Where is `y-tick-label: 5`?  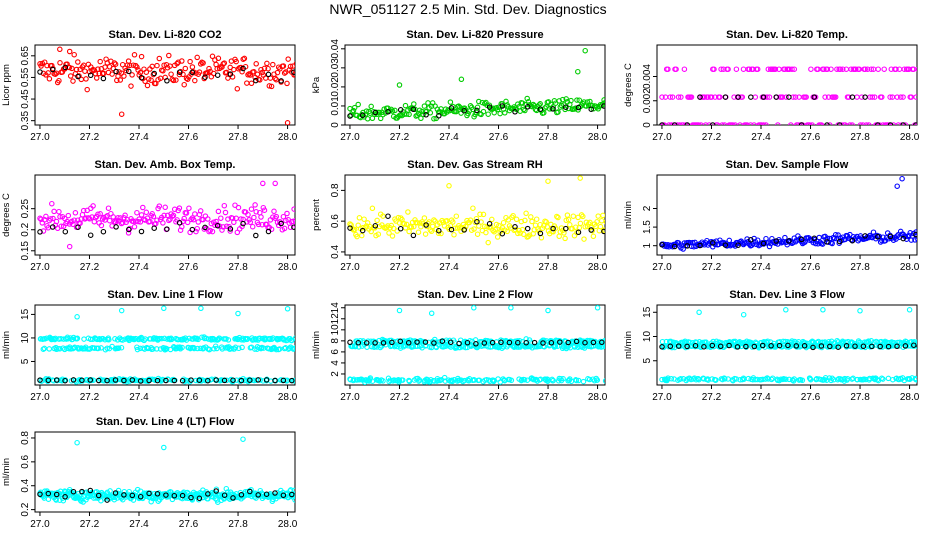
y-tick-label: 5 is located at coordinates (647, 361).